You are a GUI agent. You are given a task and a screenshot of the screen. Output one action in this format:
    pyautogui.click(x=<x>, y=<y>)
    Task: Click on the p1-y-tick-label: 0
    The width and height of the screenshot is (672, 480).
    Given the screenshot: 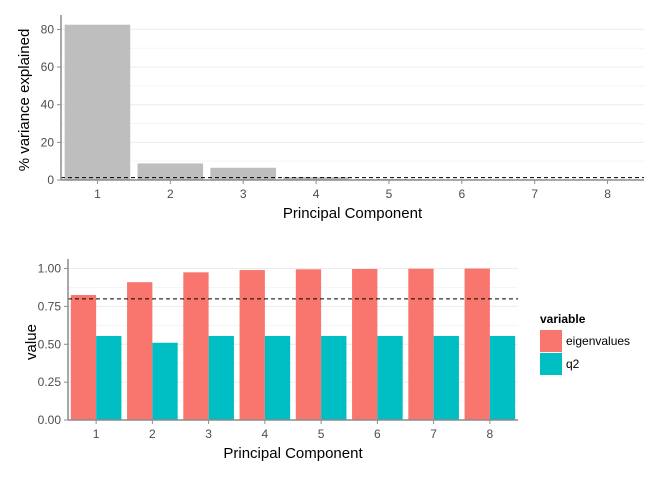 What is the action you would take?
    pyautogui.click(x=50, y=180)
    